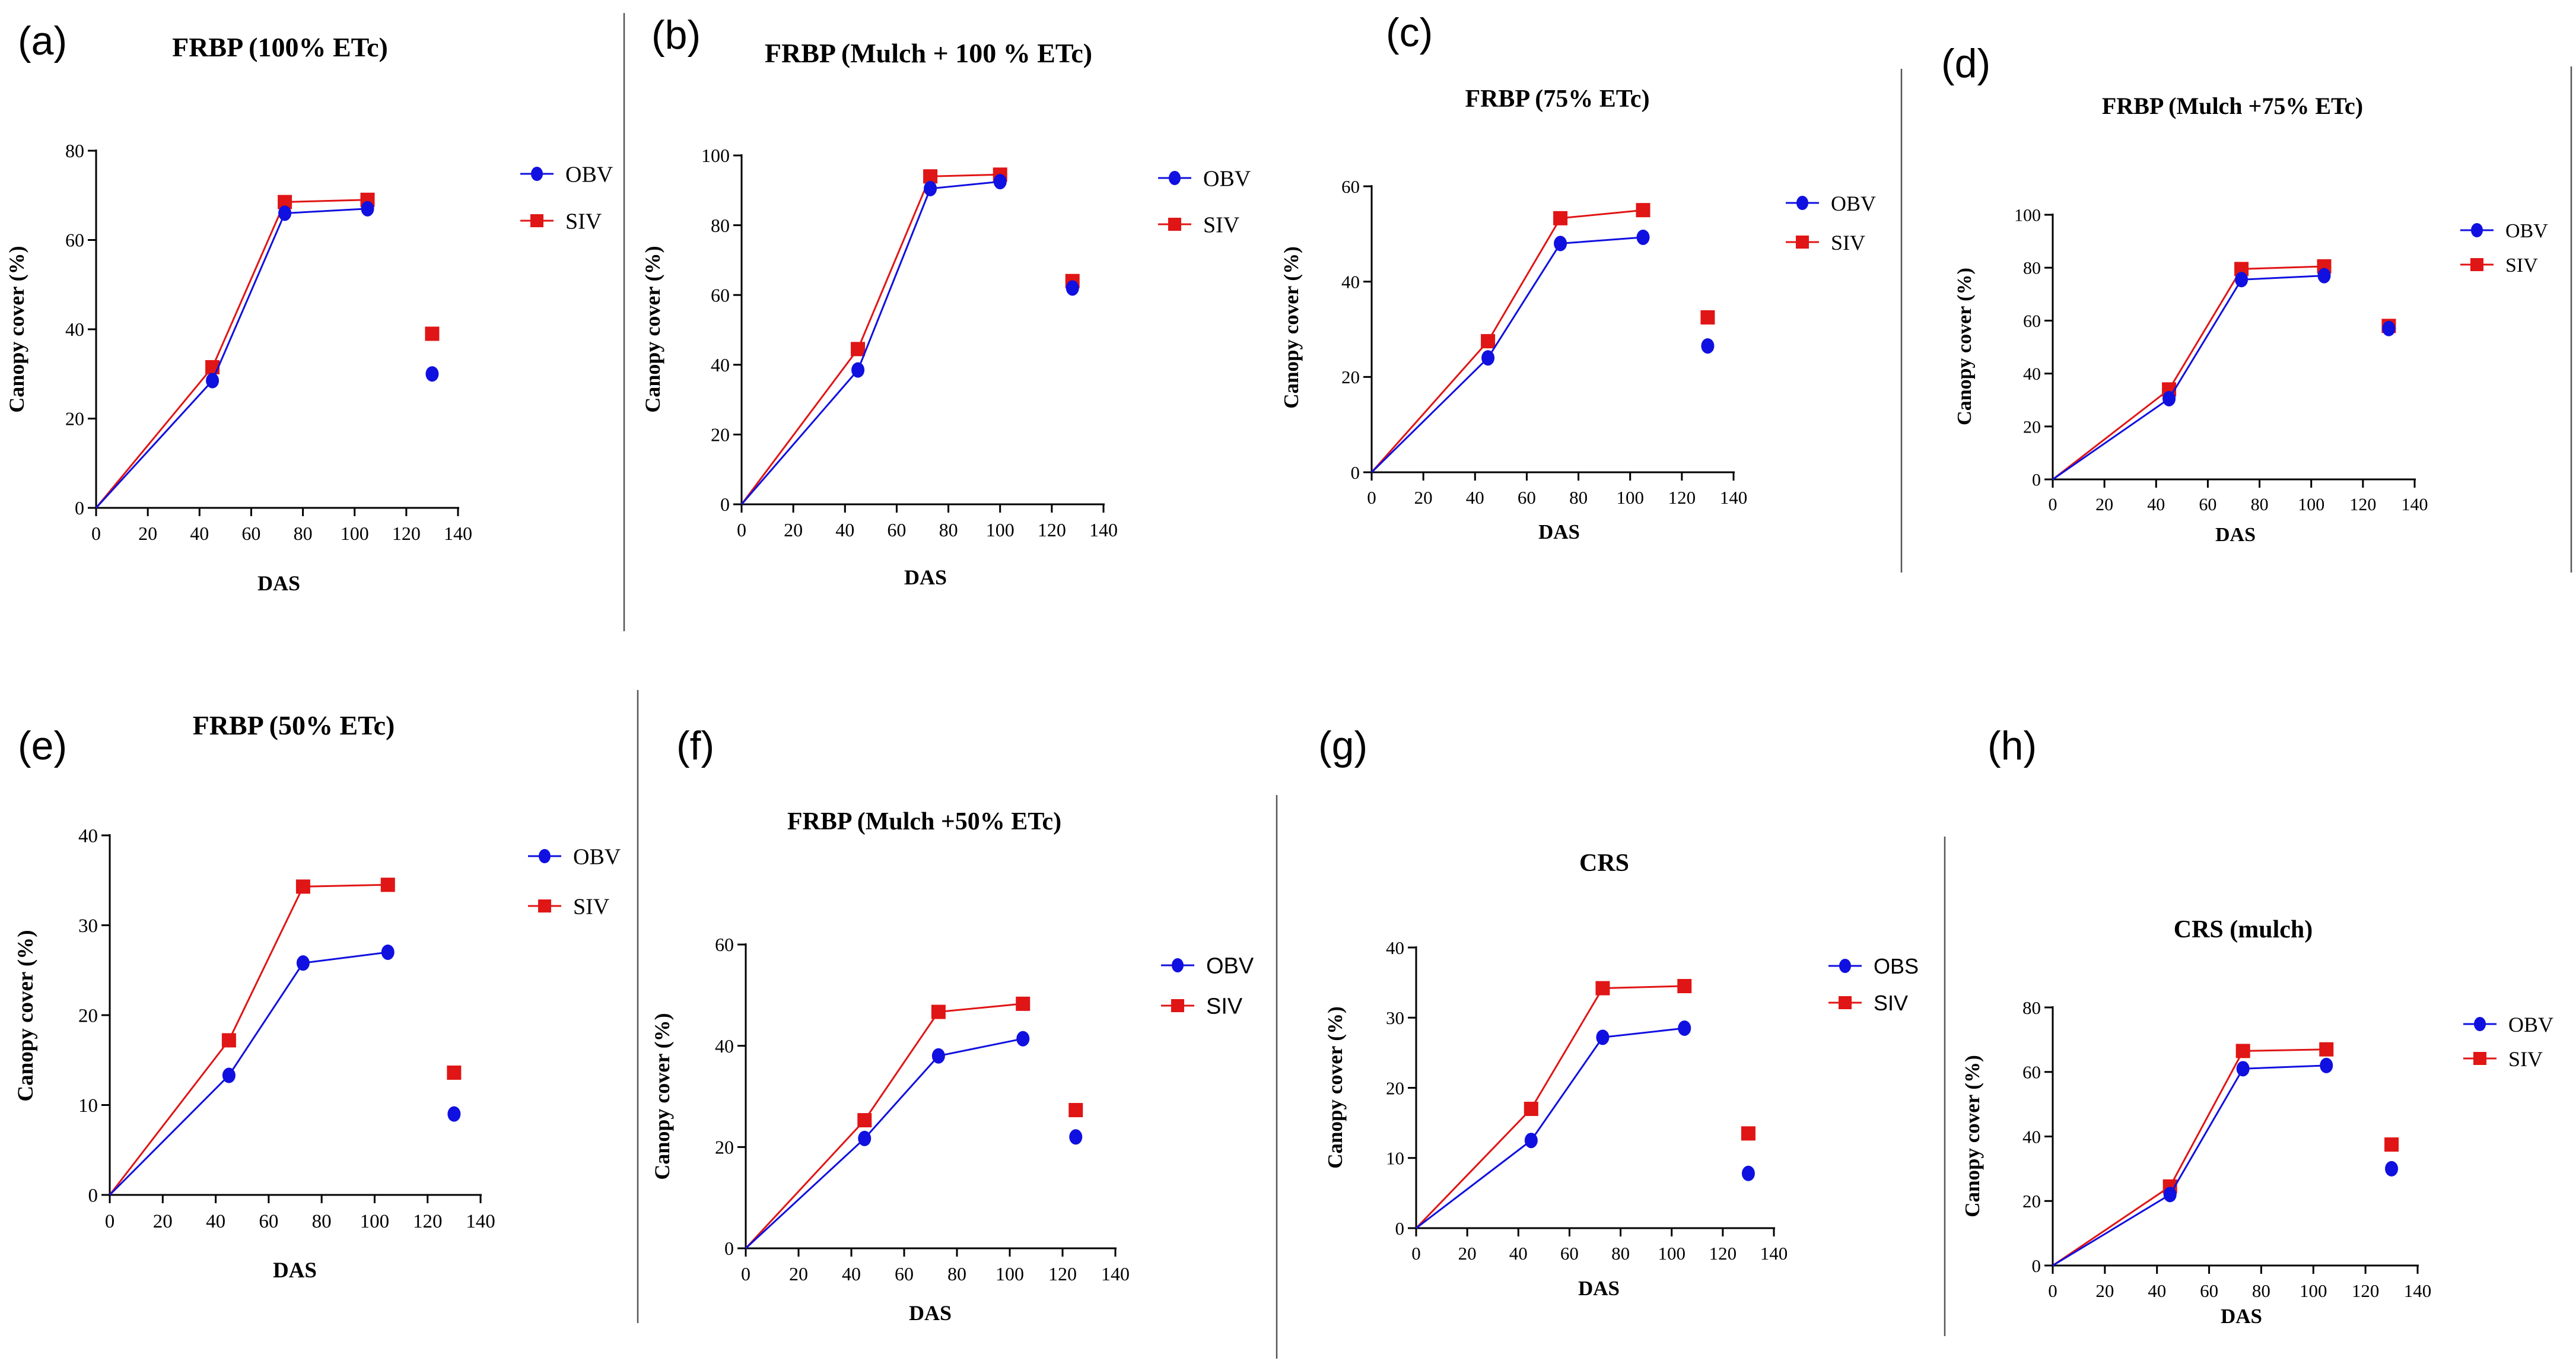 The height and width of the screenshot is (1364, 2576). I want to click on panel-letter: (f), so click(695, 745).